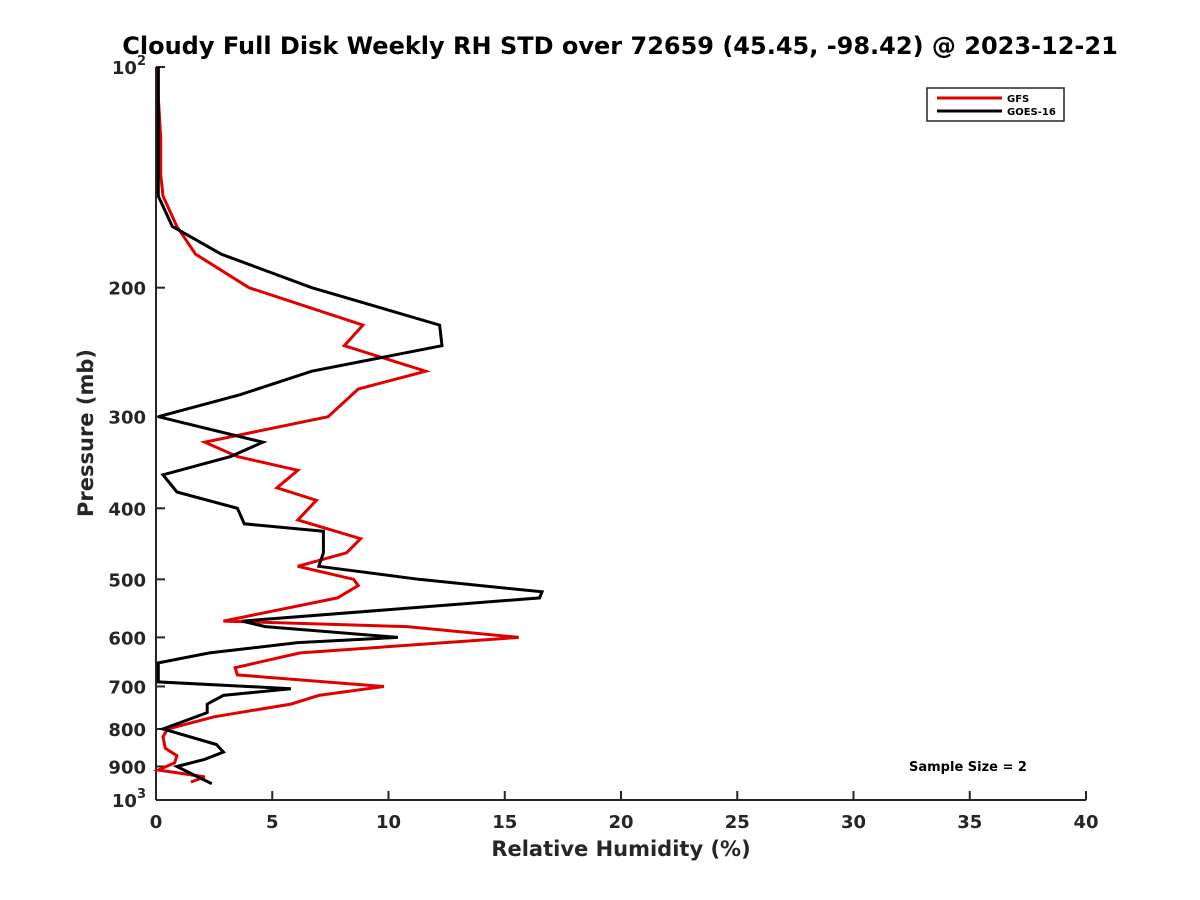  Describe the element at coordinates (272, 822) in the screenshot. I see `x-tick-label: 5` at that location.